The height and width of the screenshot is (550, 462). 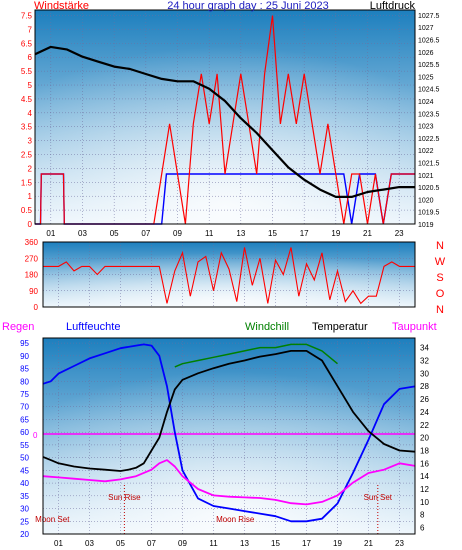 I want to click on hour-tick-label: 05, so click(x=120, y=543).